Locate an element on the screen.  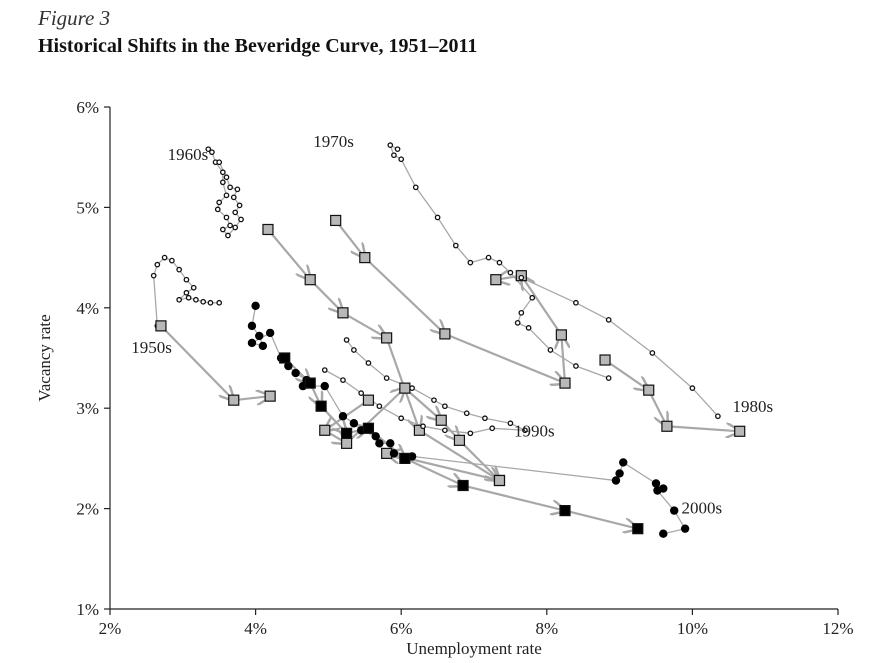
decade-label-1990s: 1990s is located at coordinates (534, 430).